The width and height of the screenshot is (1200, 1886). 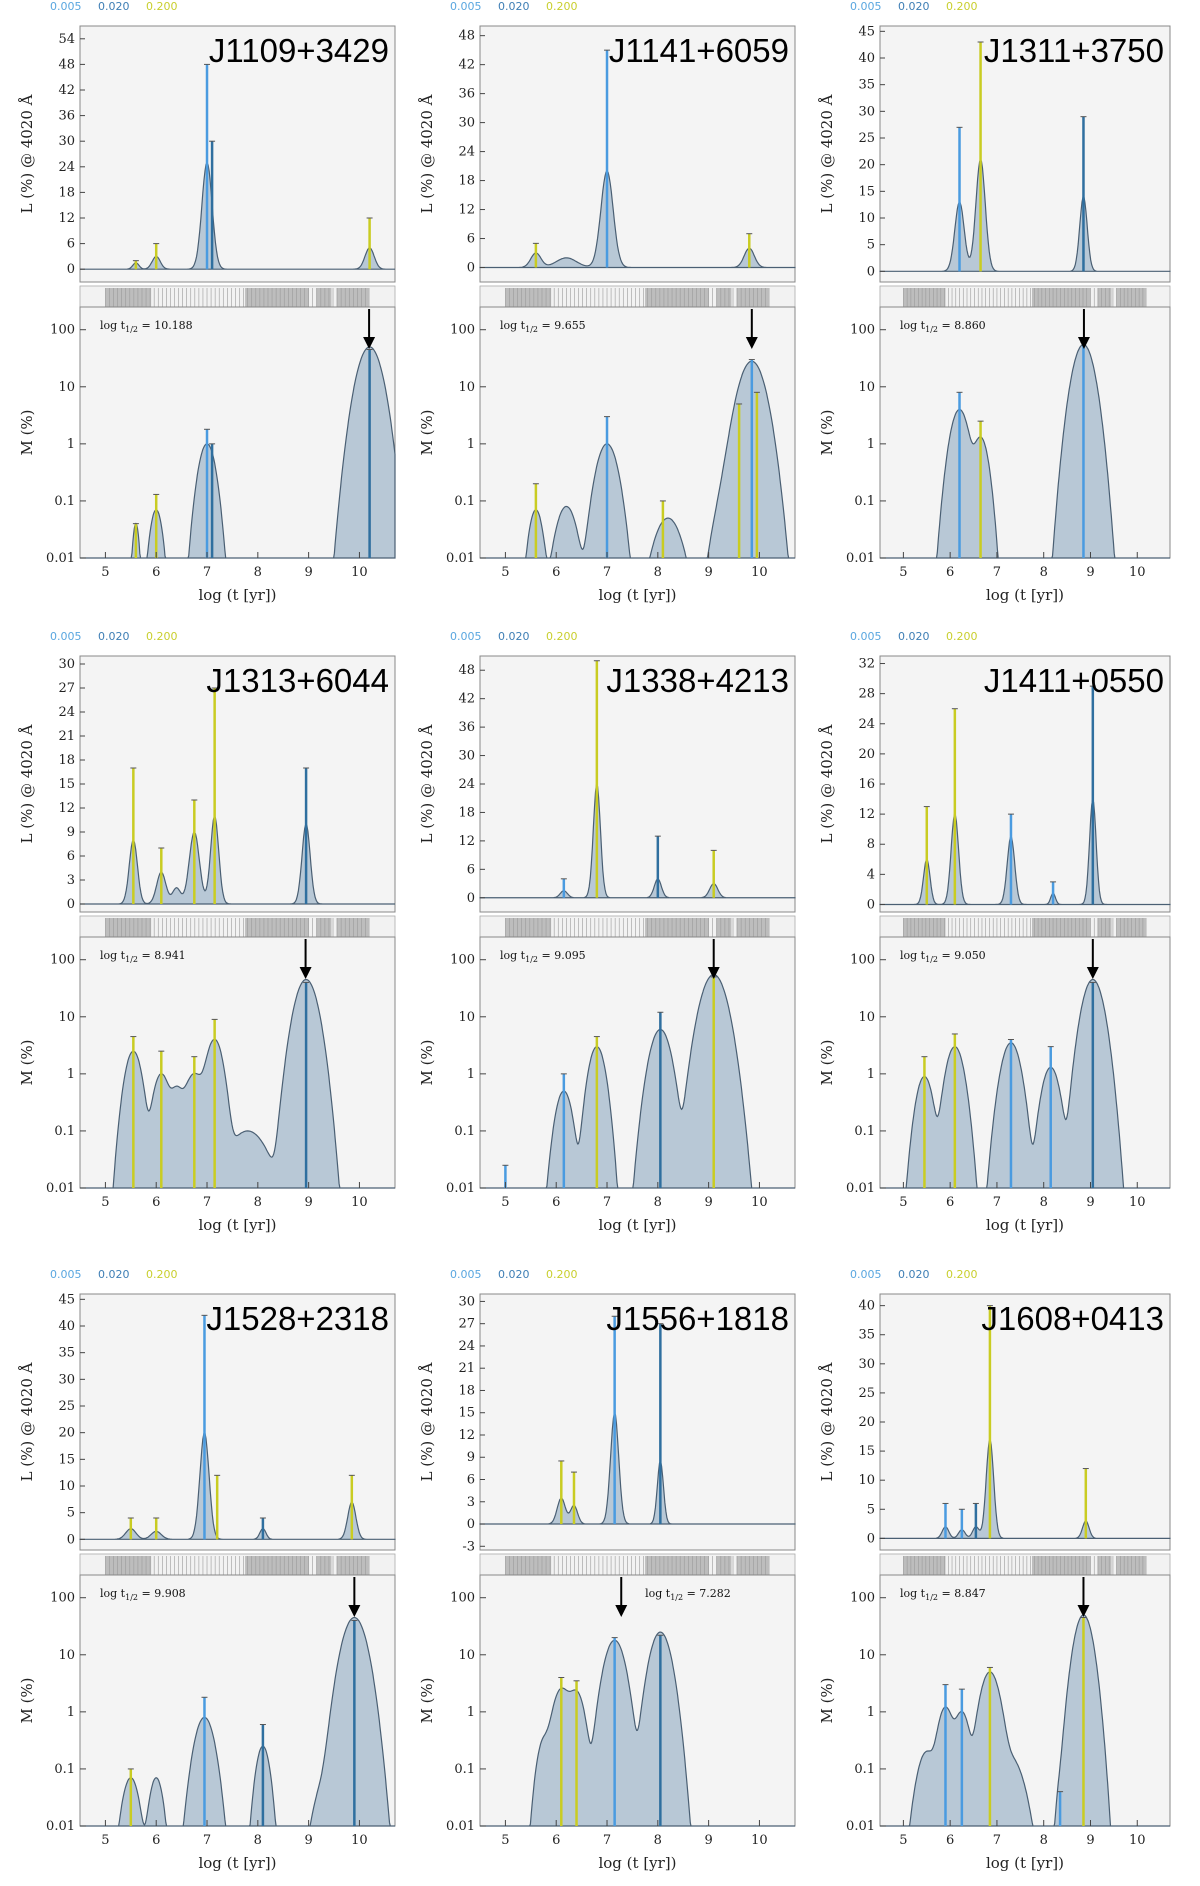 I want to click on mass-panel-frame, so click(x=1025, y=432).